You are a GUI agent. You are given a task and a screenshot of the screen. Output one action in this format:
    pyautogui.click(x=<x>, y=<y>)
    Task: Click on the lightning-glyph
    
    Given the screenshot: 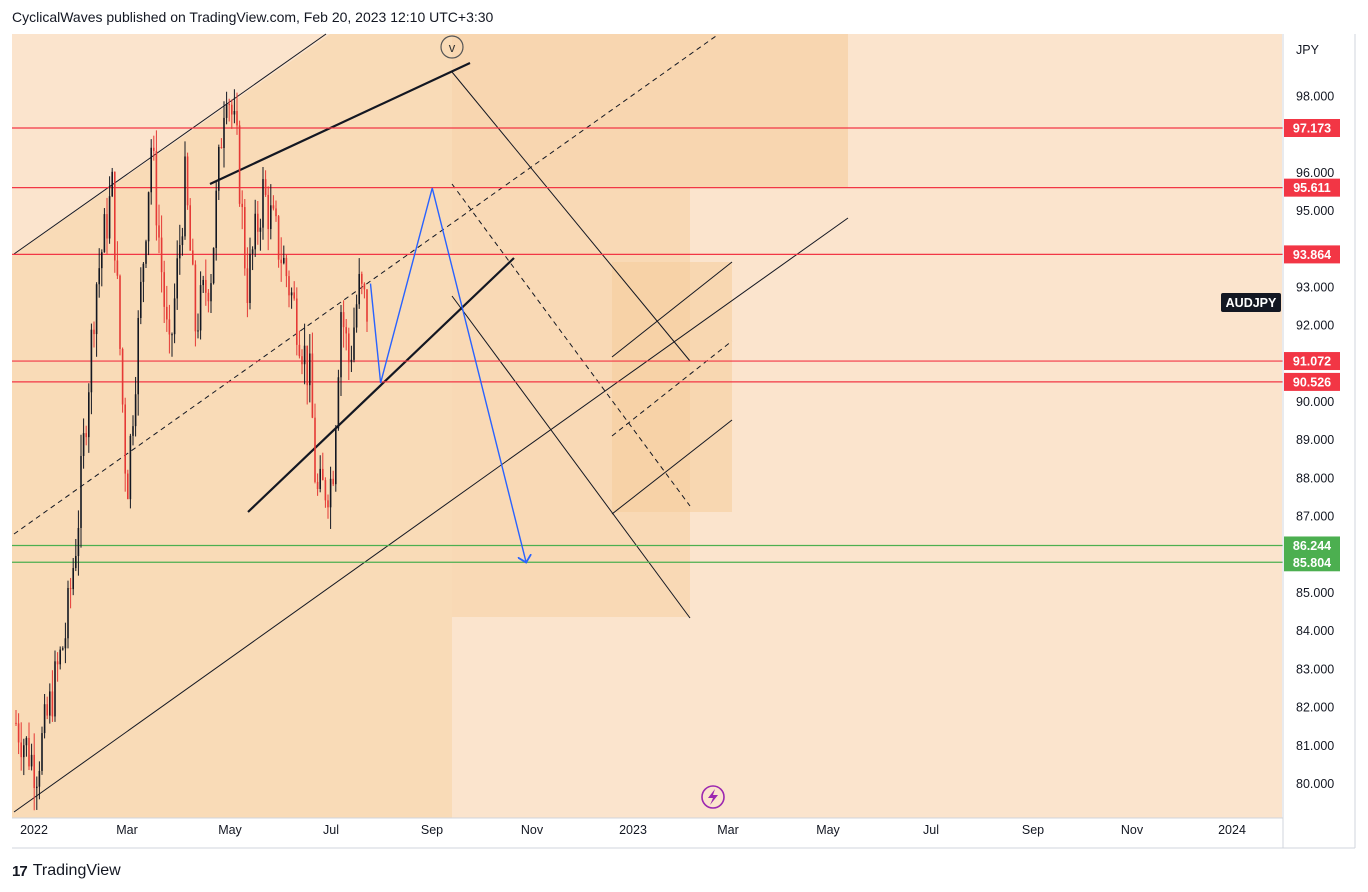 What is the action you would take?
    pyautogui.click(x=713, y=797)
    